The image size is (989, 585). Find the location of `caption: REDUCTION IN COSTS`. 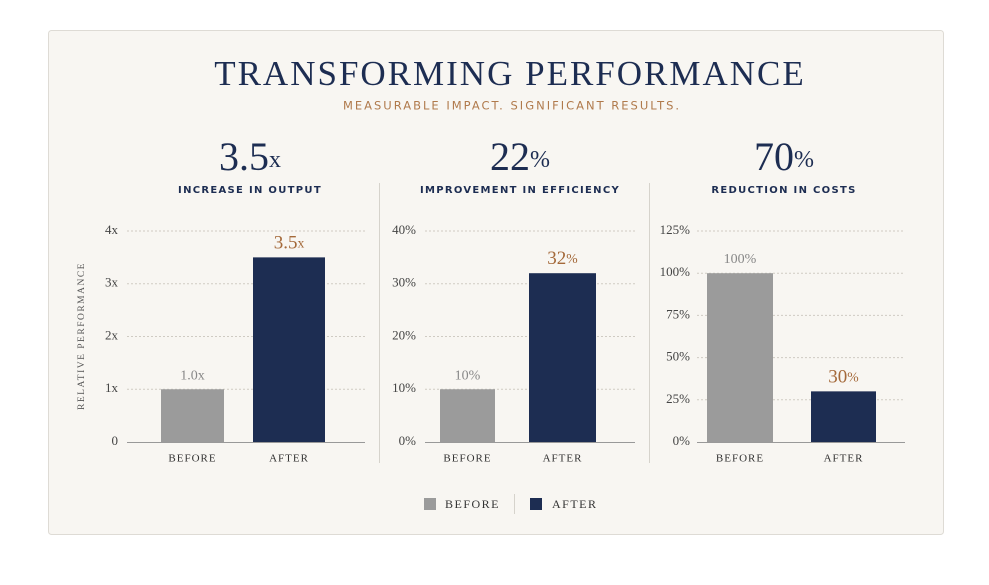

caption: REDUCTION IN COSTS is located at coordinates (783, 190).